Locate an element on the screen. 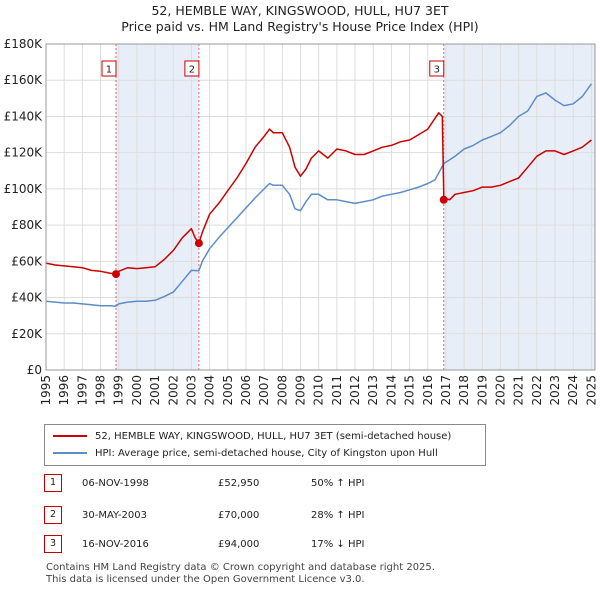 The image size is (600, 590). x-tick-label: 2014 is located at coordinates (391, 390).